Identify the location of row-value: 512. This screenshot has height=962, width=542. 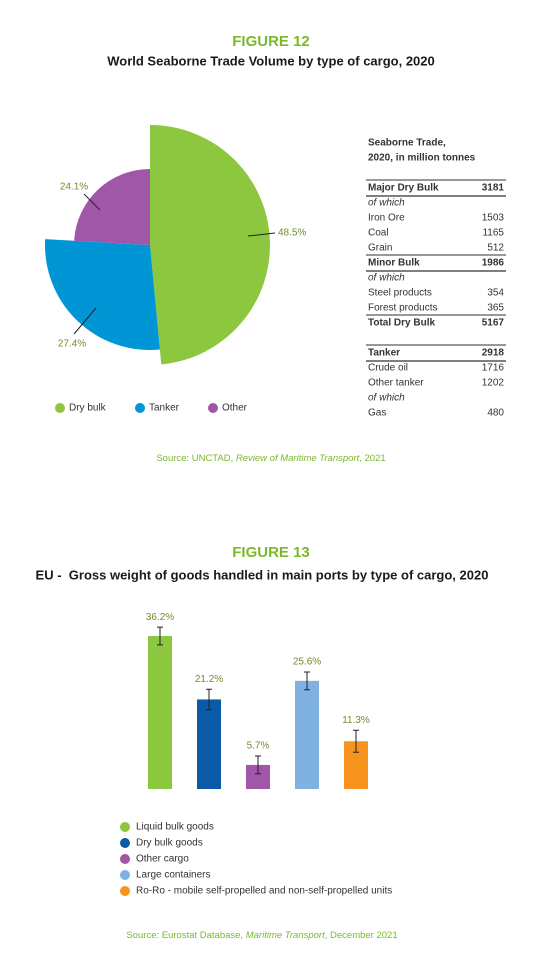
(495, 248).